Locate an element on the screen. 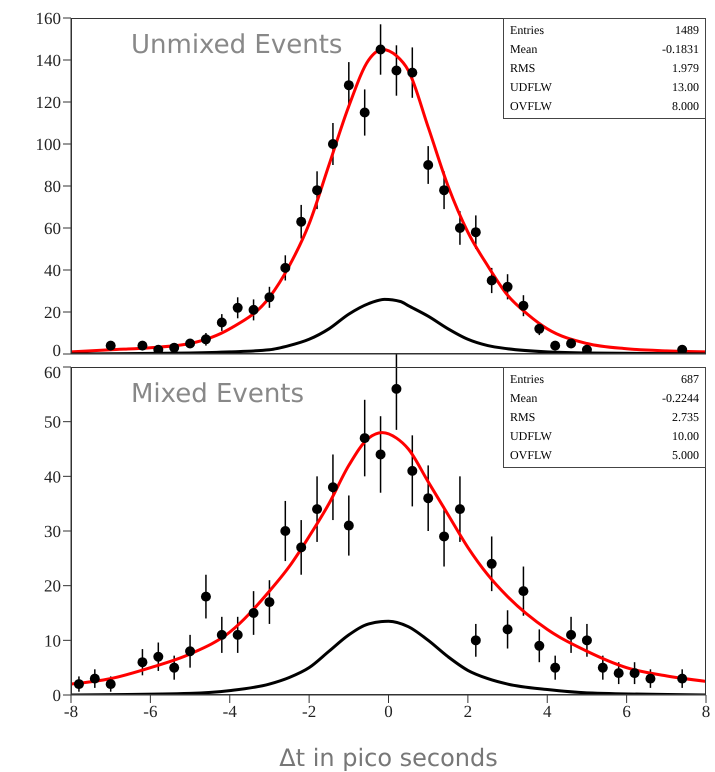 The height and width of the screenshot is (772, 715). y-tick-label: 160 is located at coordinates (48, 18).